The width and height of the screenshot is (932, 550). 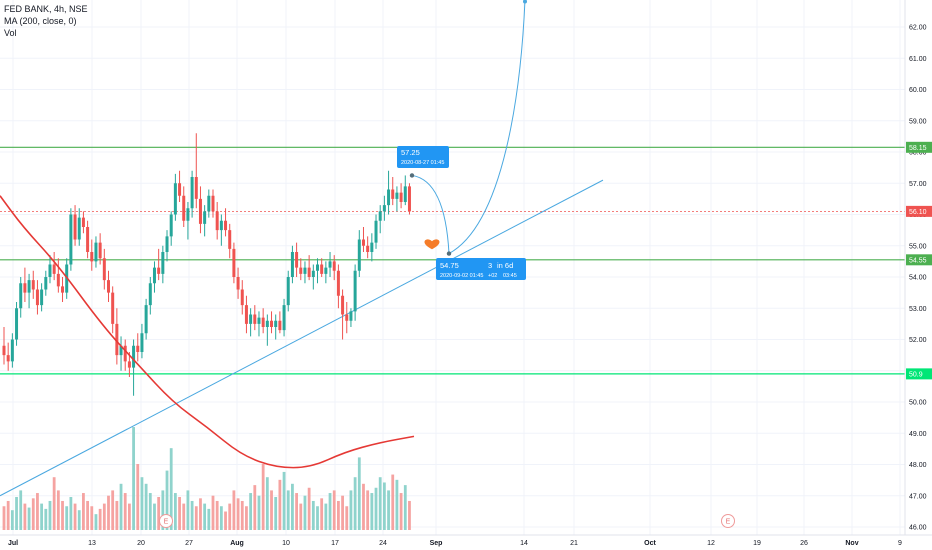 I want to click on time-tick-label: 12, so click(x=711, y=543).